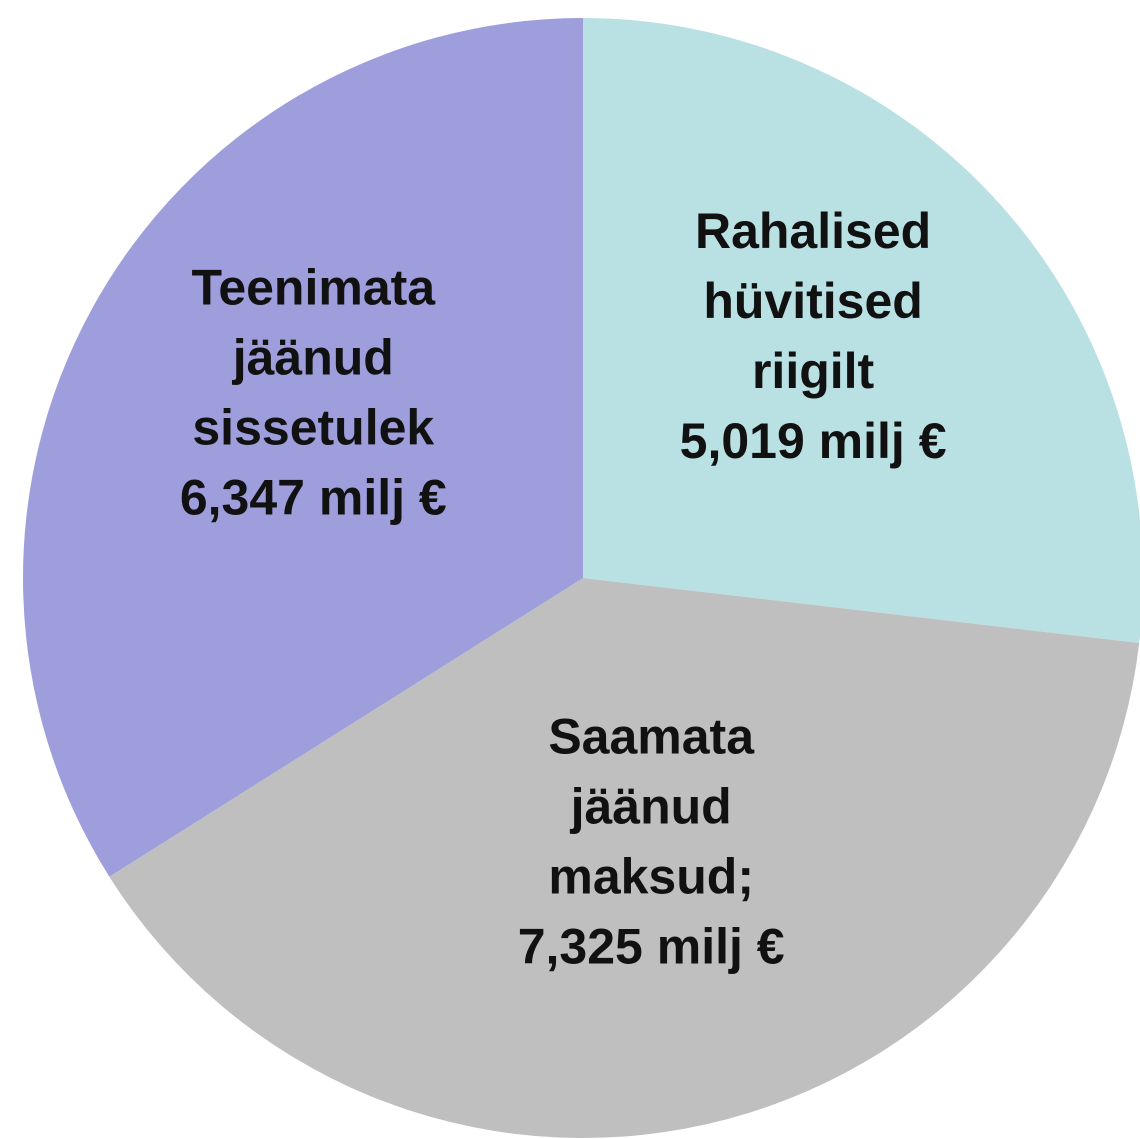 The width and height of the screenshot is (1140, 1139). I want to click on label-line: hüvitised, so click(812, 301).